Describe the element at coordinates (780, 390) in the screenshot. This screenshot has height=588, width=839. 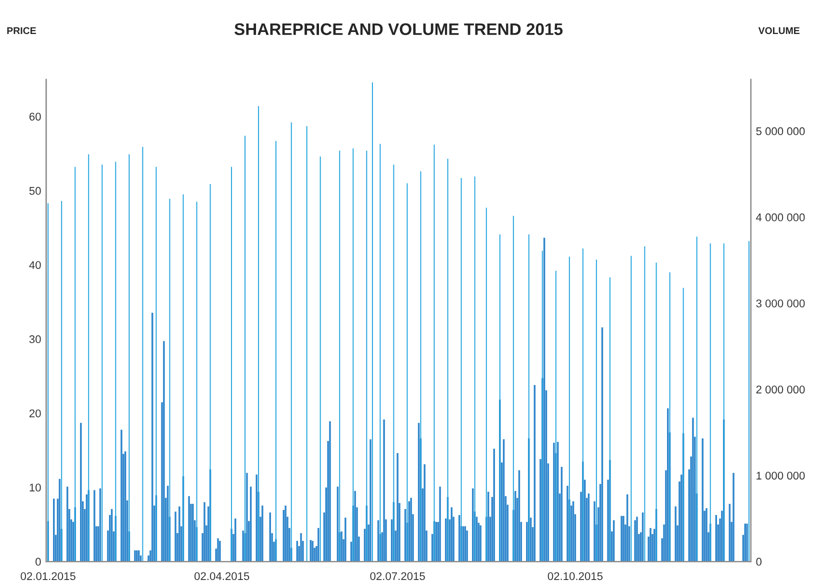
I see `y2-tick-label: 2 000 000` at that location.